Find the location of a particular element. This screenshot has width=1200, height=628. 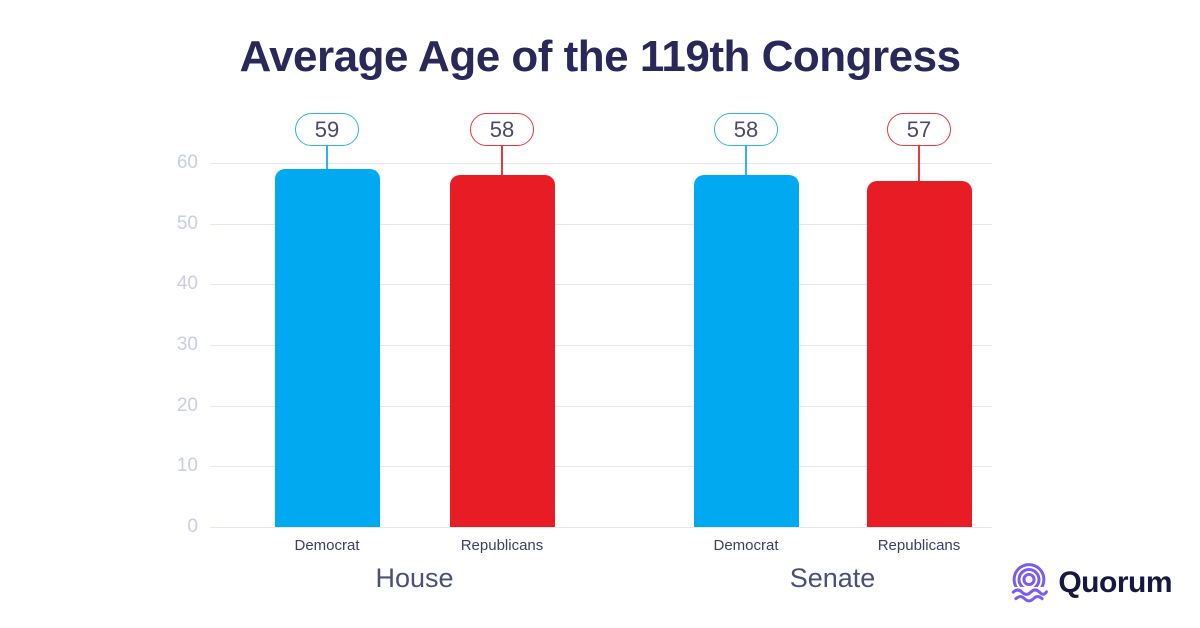

quorum-logo-icon is located at coordinates (1029, 583).